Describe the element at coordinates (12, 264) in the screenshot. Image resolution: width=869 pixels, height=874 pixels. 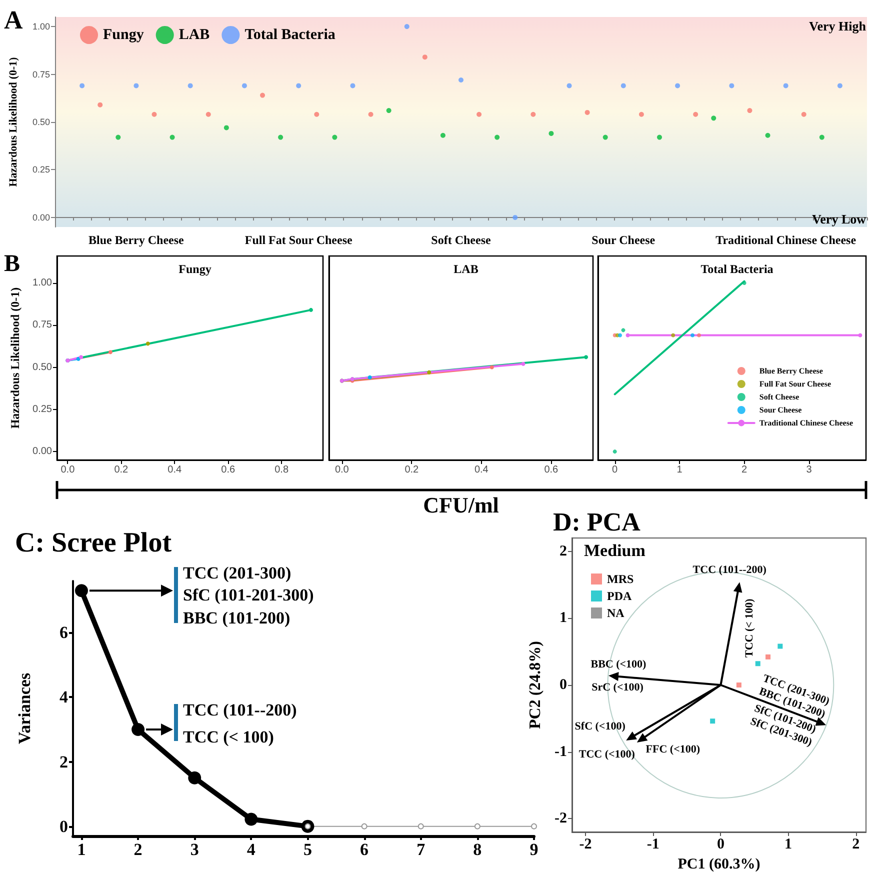
I see `text: B` at that location.